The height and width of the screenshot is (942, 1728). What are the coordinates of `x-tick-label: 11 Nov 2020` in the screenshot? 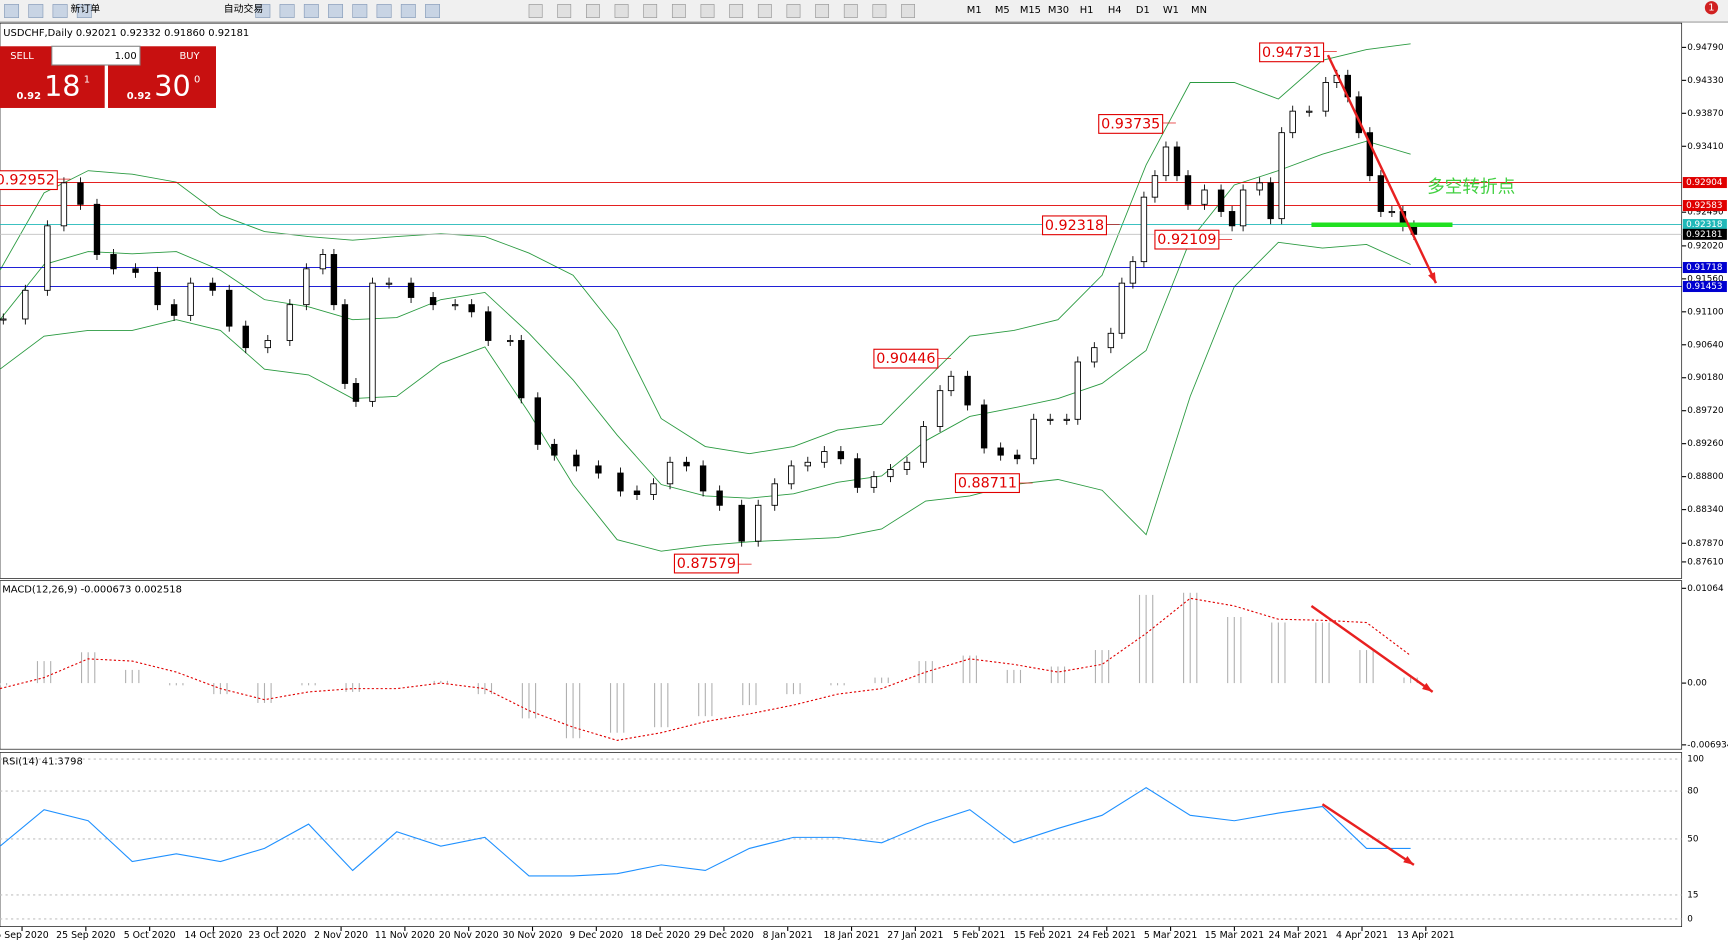 It's located at (405, 935).